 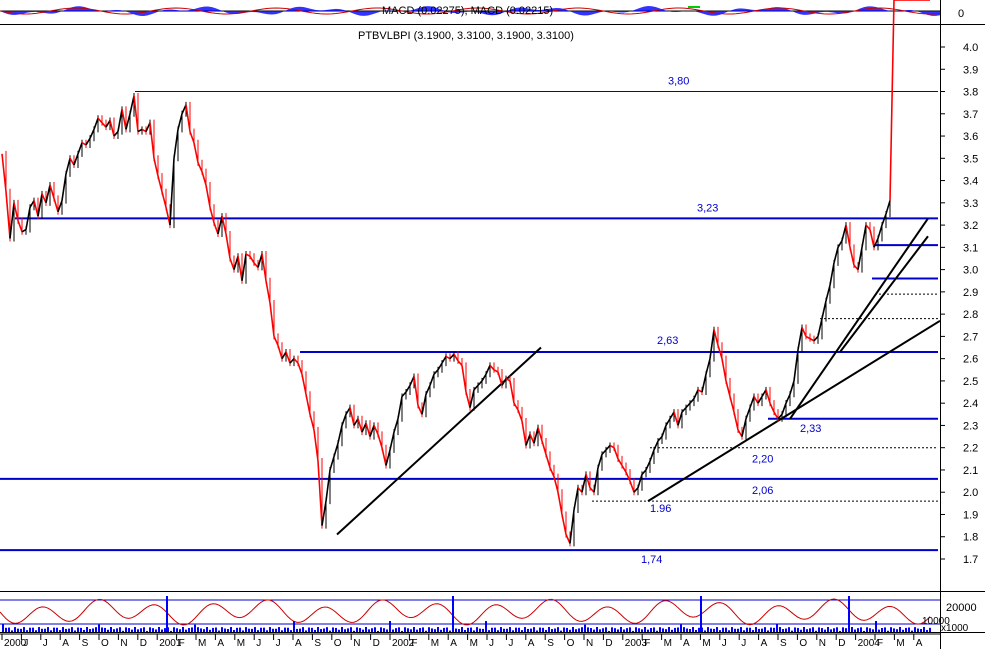 I want to click on x-tick-label: F, so click(x=880, y=643).